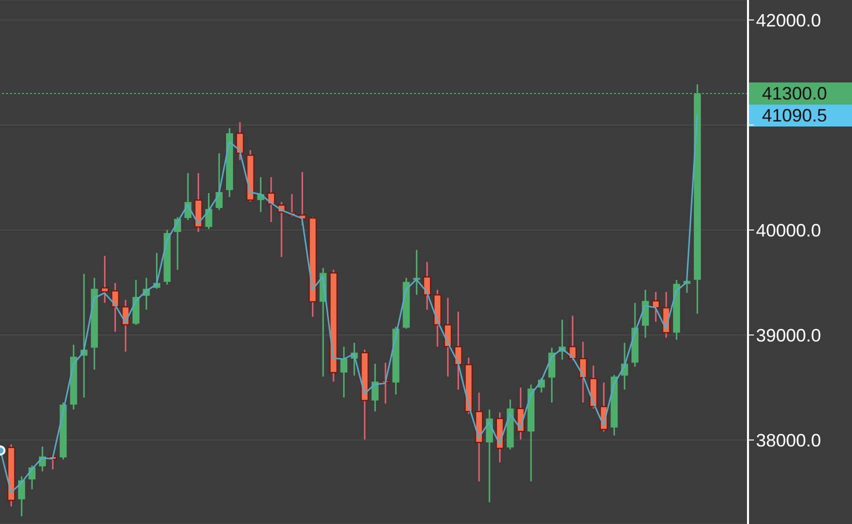 Image resolution: width=852 pixels, height=524 pixels. Describe the element at coordinates (789, 20) in the screenshot. I see `y-tick-label: 42000.0` at that location.